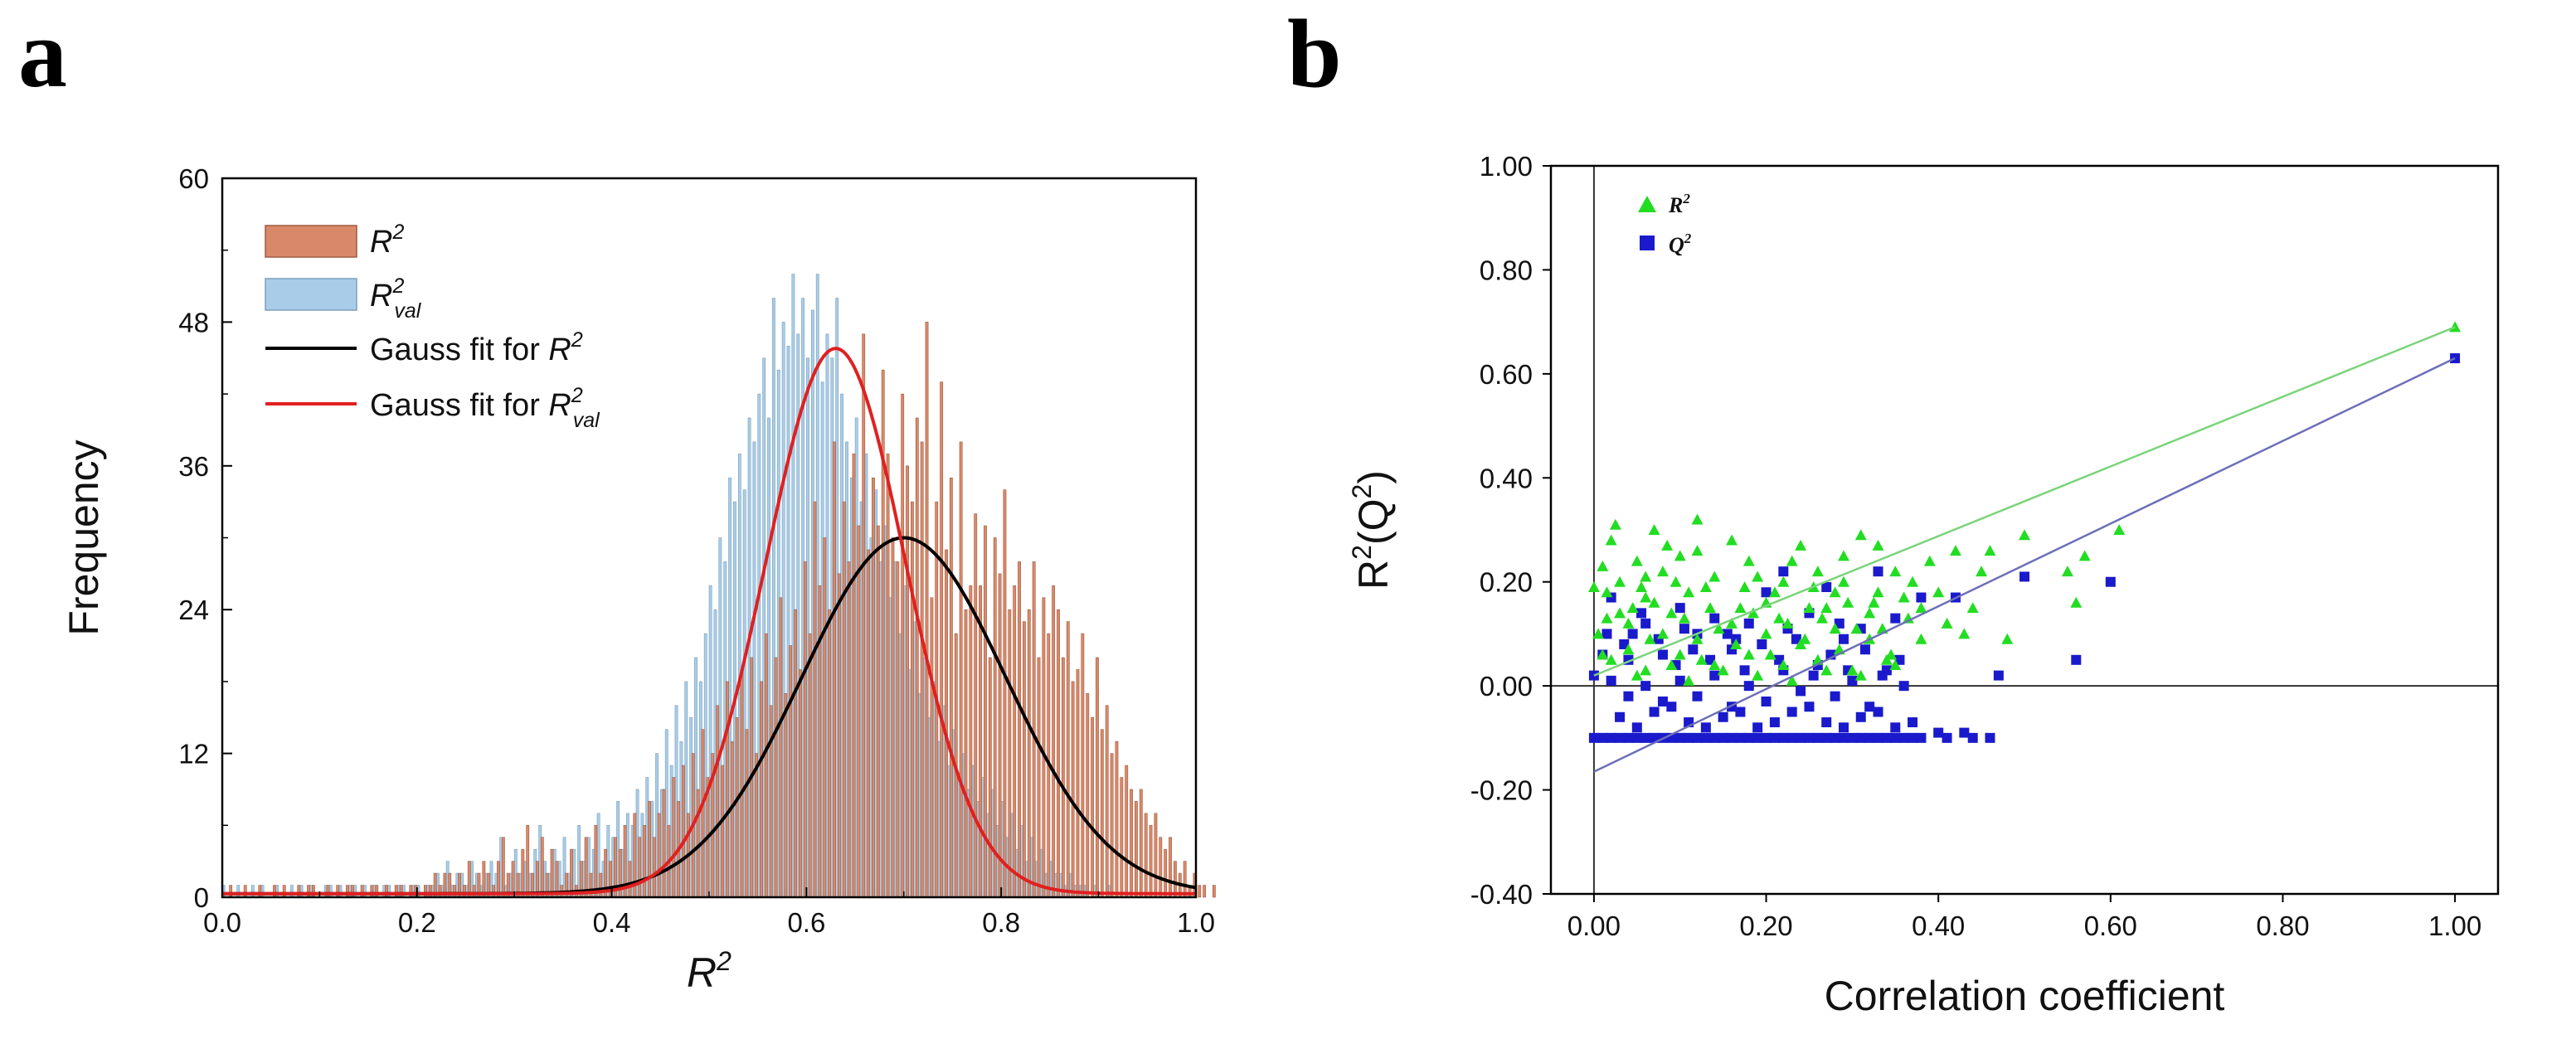 This screenshot has width=2576, height=1044. I want to click on legend-label-q2: Q2, so click(1681, 244).